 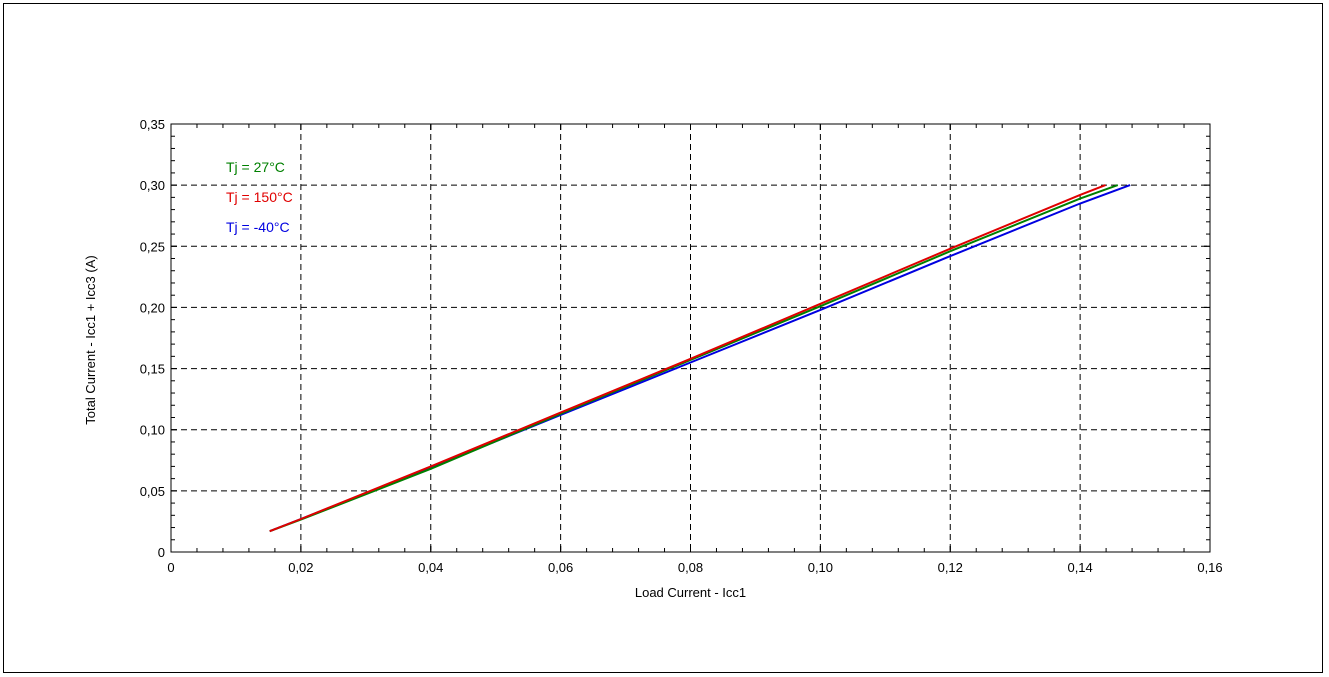 I want to click on y-tick-label: 0,15, so click(x=152, y=369).